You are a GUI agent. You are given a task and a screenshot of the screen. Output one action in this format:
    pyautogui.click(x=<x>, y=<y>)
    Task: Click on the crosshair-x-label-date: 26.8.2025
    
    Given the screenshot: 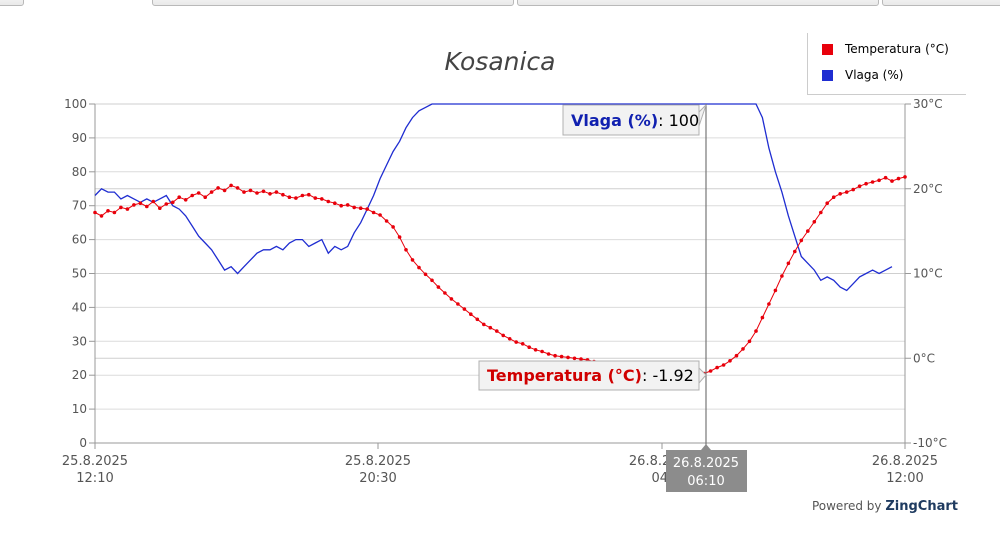 What is the action you would take?
    pyautogui.click(x=706, y=463)
    